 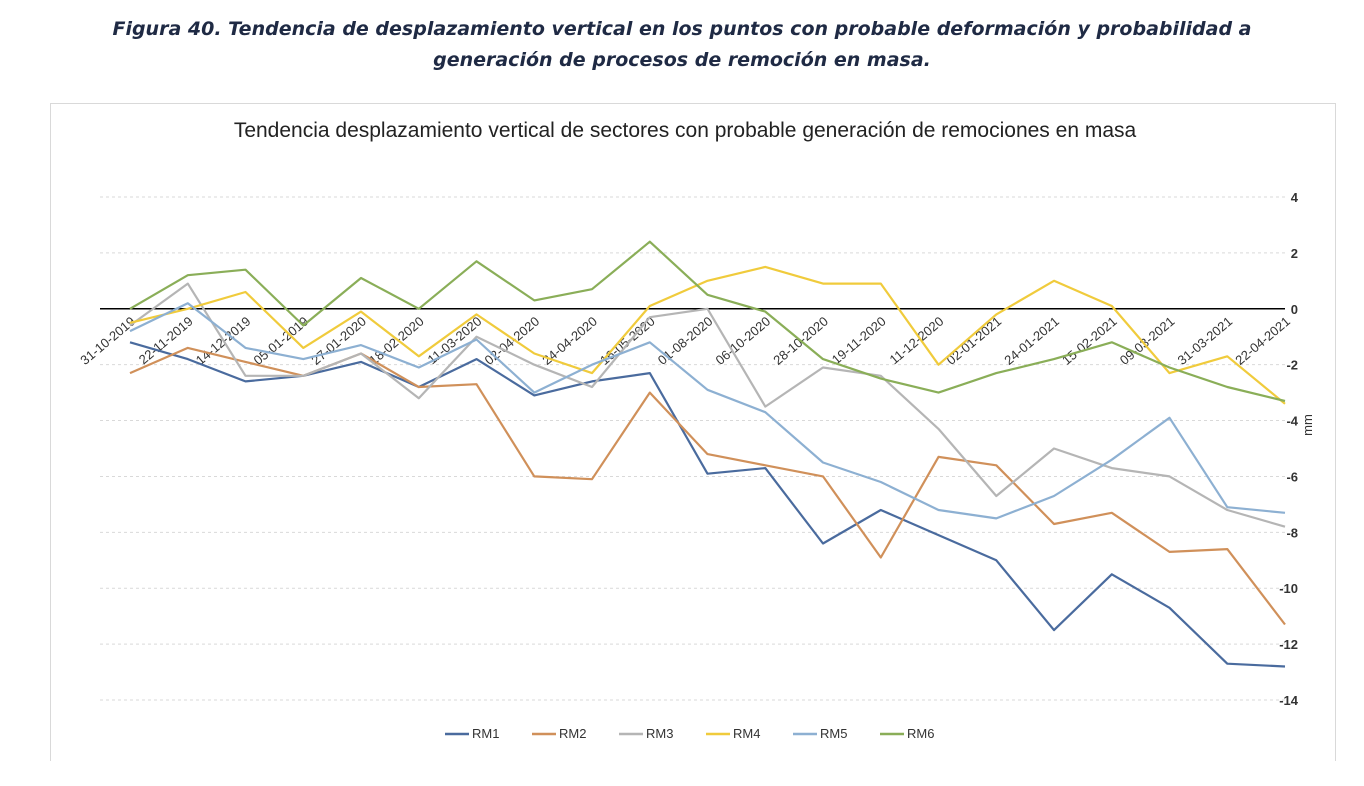 What do you see at coordinates (1307, 425) in the screenshot?
I see `y-axis-label: mm` at bounding box center [1307, 425].